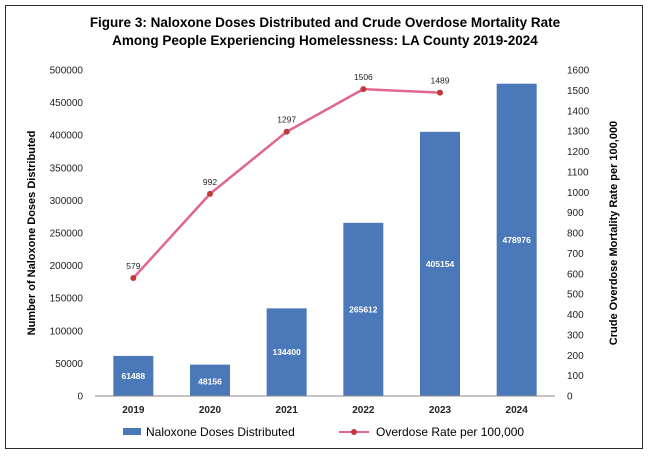 The height and width of the screenshot is (457, 650). I want to click on y-right-tick-label: 400, so click(575, 315).